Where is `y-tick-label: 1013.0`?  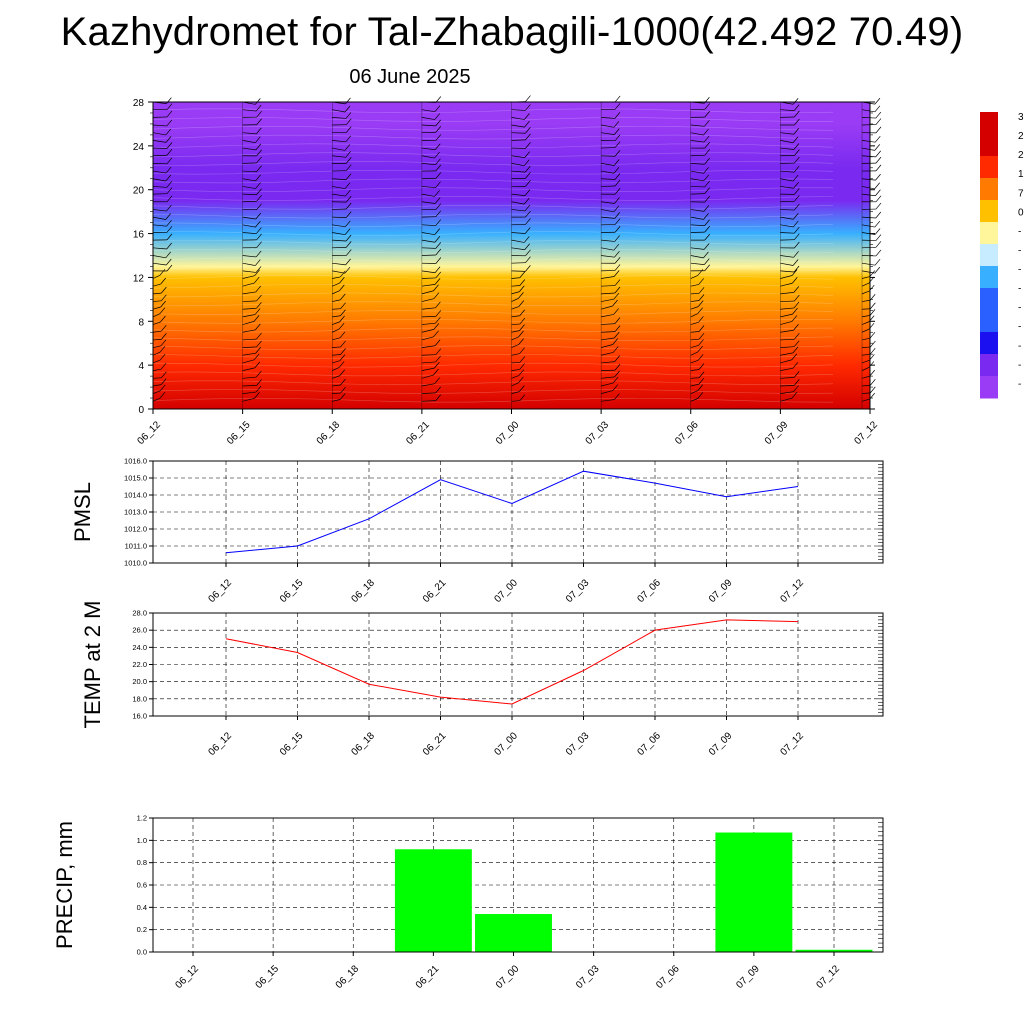
y-tick-label: 1013.0 is located at coordinates (135, 512).